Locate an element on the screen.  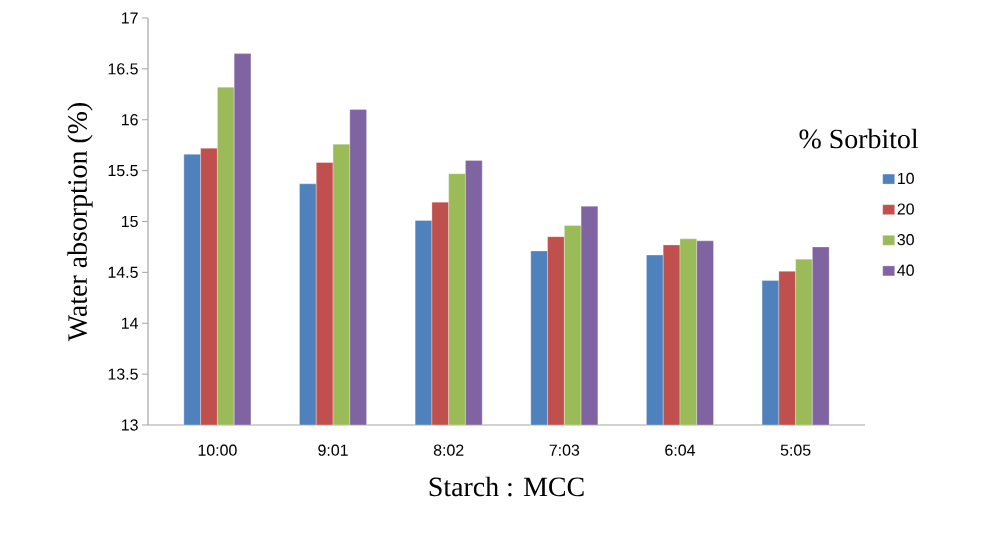
legend-label: 10 is located at coordinates (906, 178).